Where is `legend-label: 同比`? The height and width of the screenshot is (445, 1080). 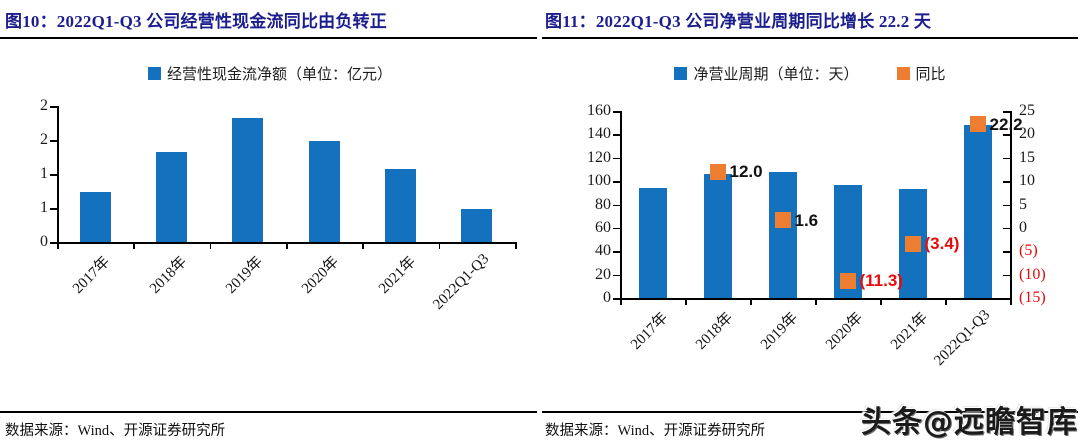
legend-label: 同比 is located at coordinates (930, 74).